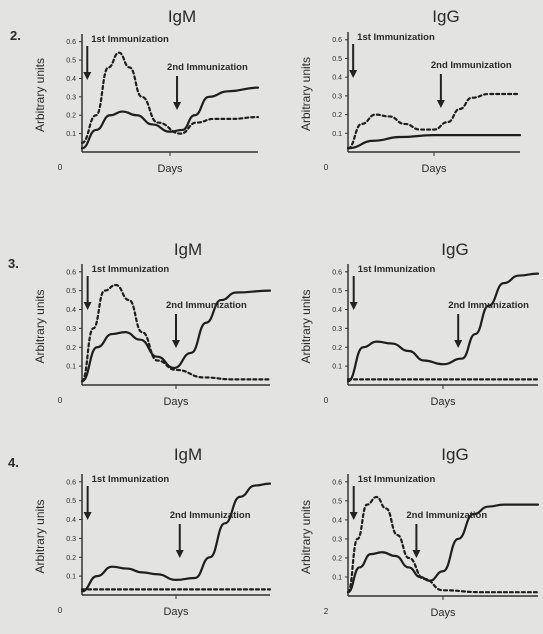 The height and width of the screenshot is (634, 543). What do you see at coordinates (15, 35) in the screenshot?
I see `row-number: 2.` at bounding box center [15, 35].